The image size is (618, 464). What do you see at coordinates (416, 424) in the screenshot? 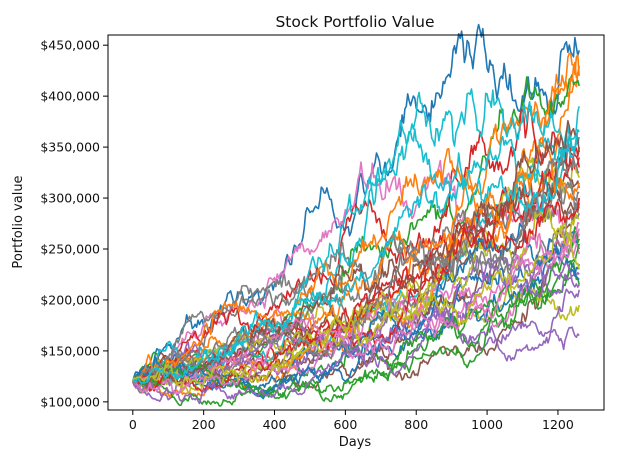
I see `x-tick-label: 800` at bounding box center [416, 424].